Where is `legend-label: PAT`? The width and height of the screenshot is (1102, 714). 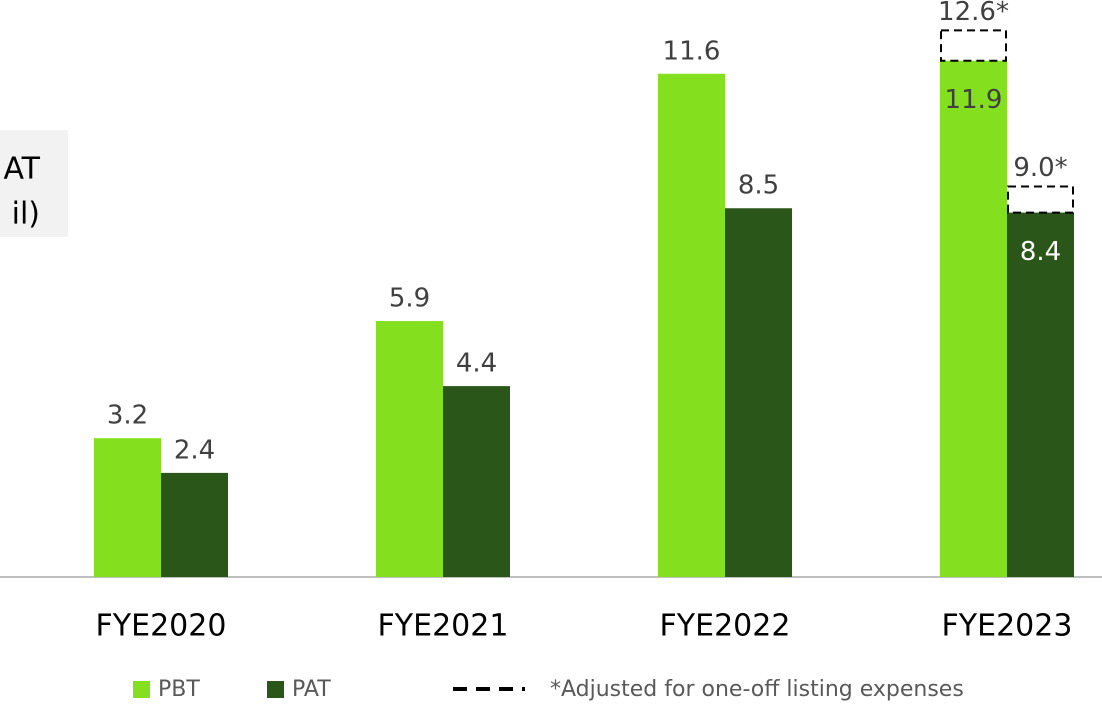
legend-label: PAT is located at coordinates (311, 689).